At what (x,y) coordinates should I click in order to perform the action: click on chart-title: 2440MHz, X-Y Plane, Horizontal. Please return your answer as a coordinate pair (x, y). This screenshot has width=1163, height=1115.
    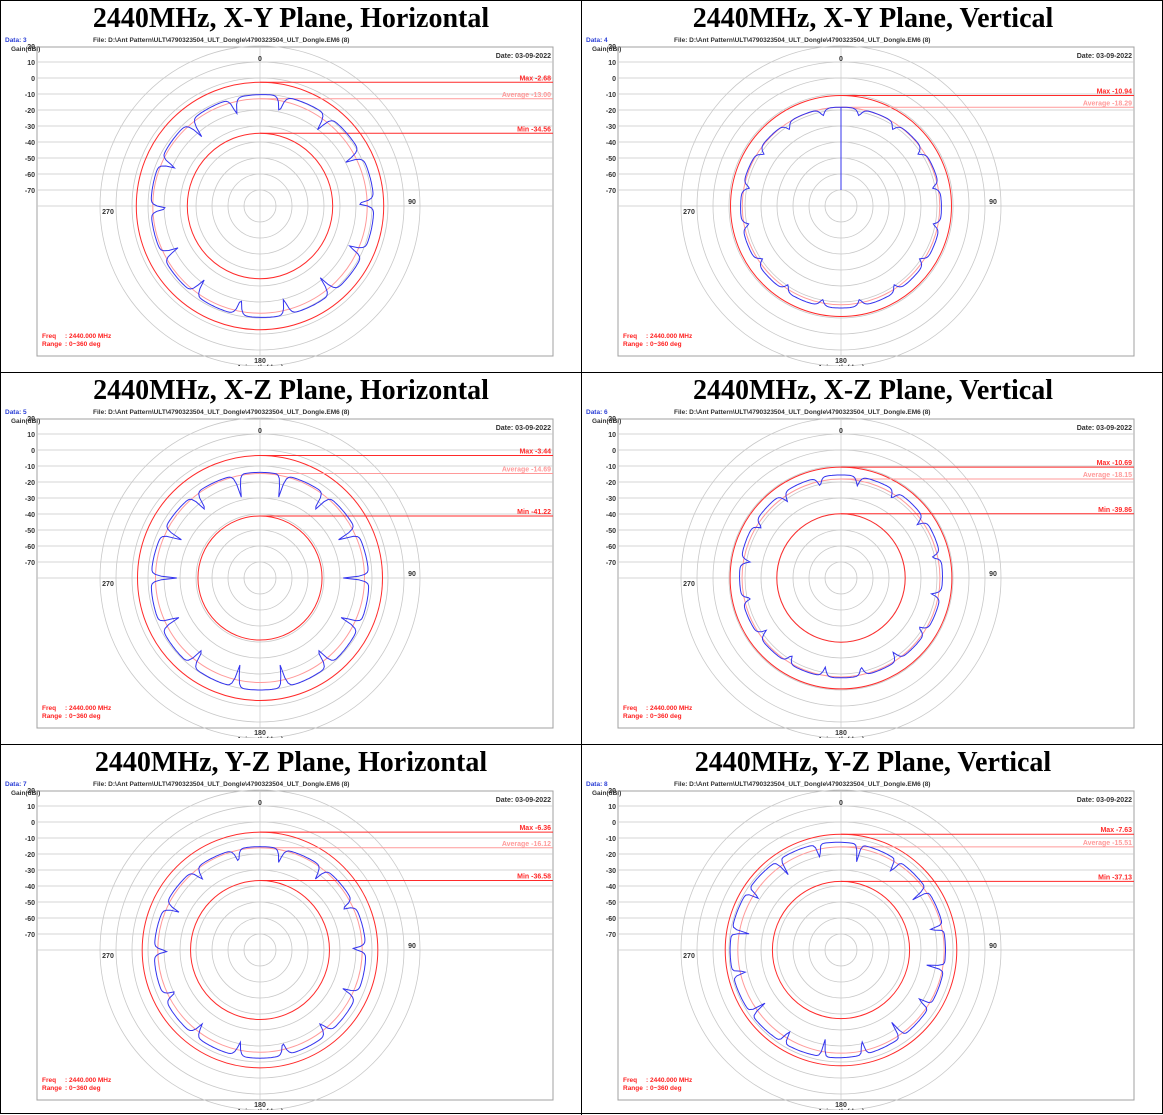
    Looking at the image, I should click on (291, 18).